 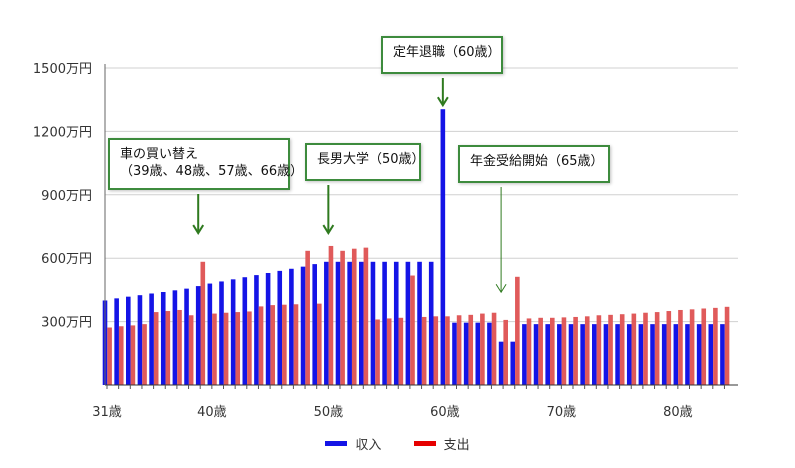 I want to click on annotation-box: 年金受給開始（65歳）, so click(x=534, y=164).